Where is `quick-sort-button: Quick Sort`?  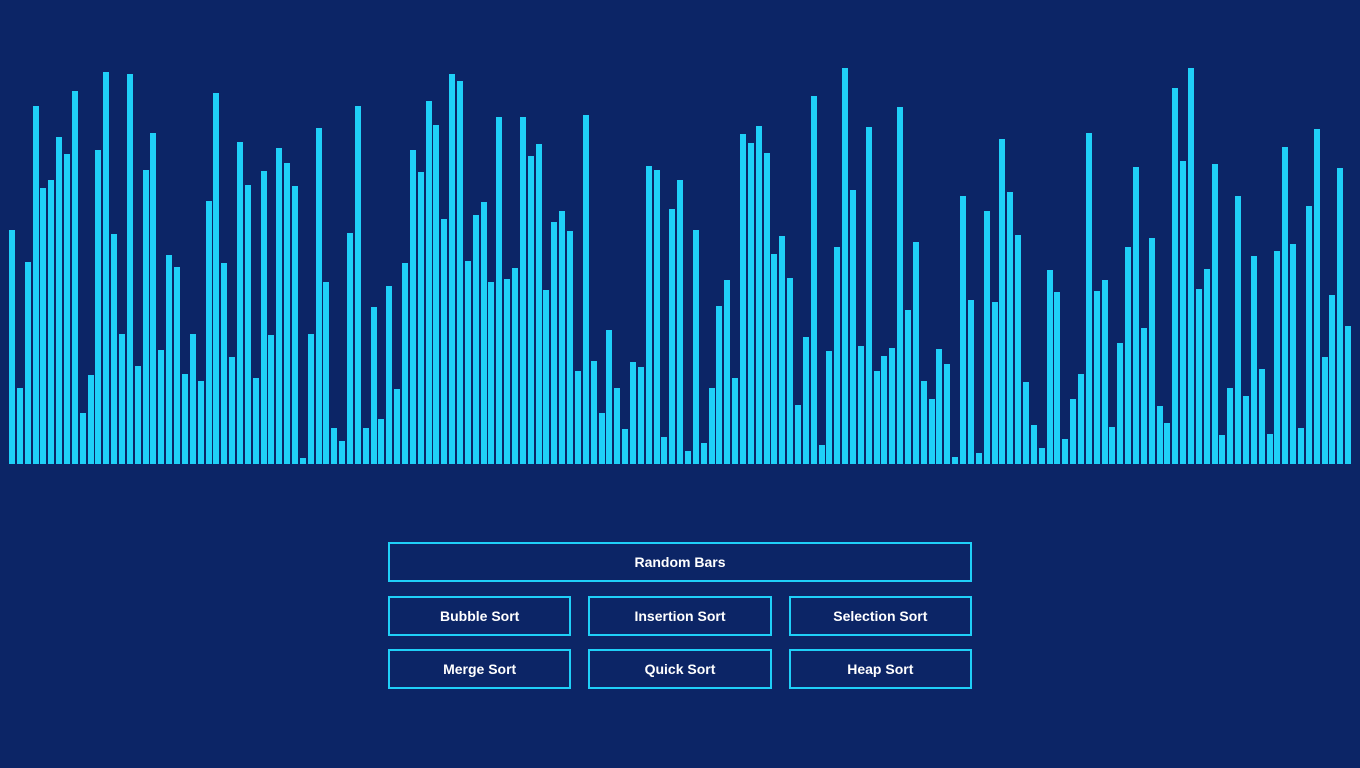 quick-sort-button: Quick Sort is located at coordinates (680, 669).